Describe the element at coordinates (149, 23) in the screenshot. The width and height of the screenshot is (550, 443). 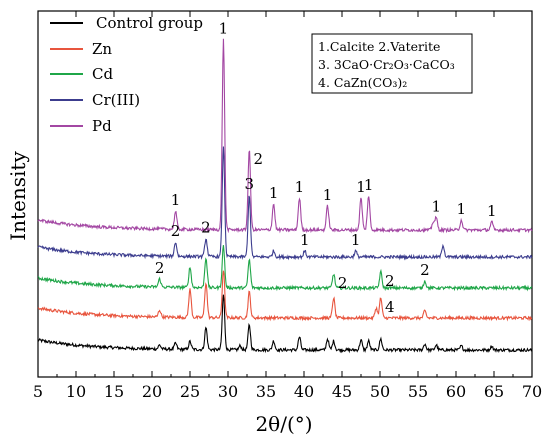
I see `legend-label: Control group` at that location.